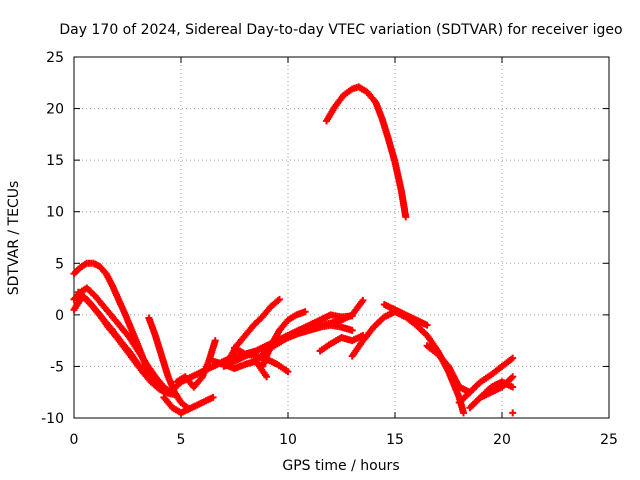  What do you see at coordinates (59, 316) in the screenshot?
I see `y-tick-label: 0` at bounding box center [59, 316].